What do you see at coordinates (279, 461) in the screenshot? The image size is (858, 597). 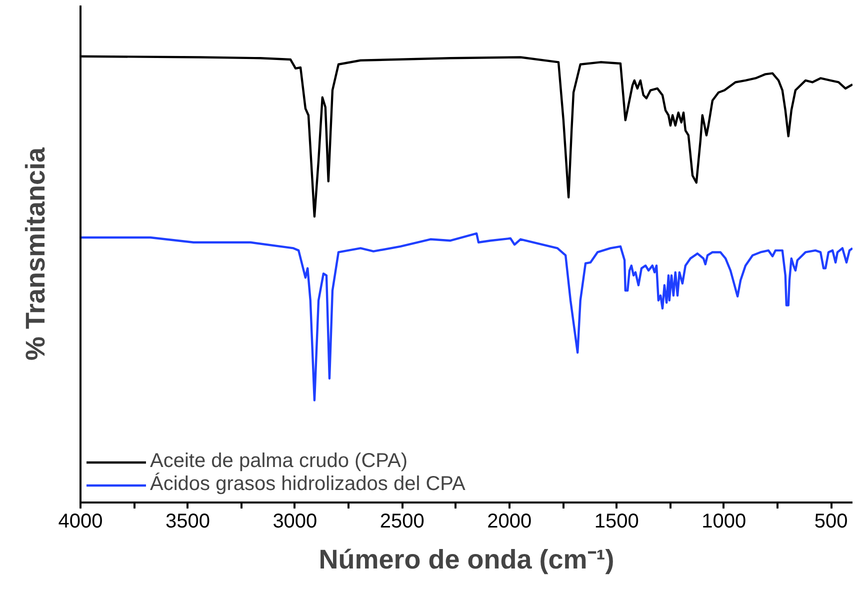 I see `legend-label: Aceite de palma crudo (CPA)` at bounding box center [279, 461].